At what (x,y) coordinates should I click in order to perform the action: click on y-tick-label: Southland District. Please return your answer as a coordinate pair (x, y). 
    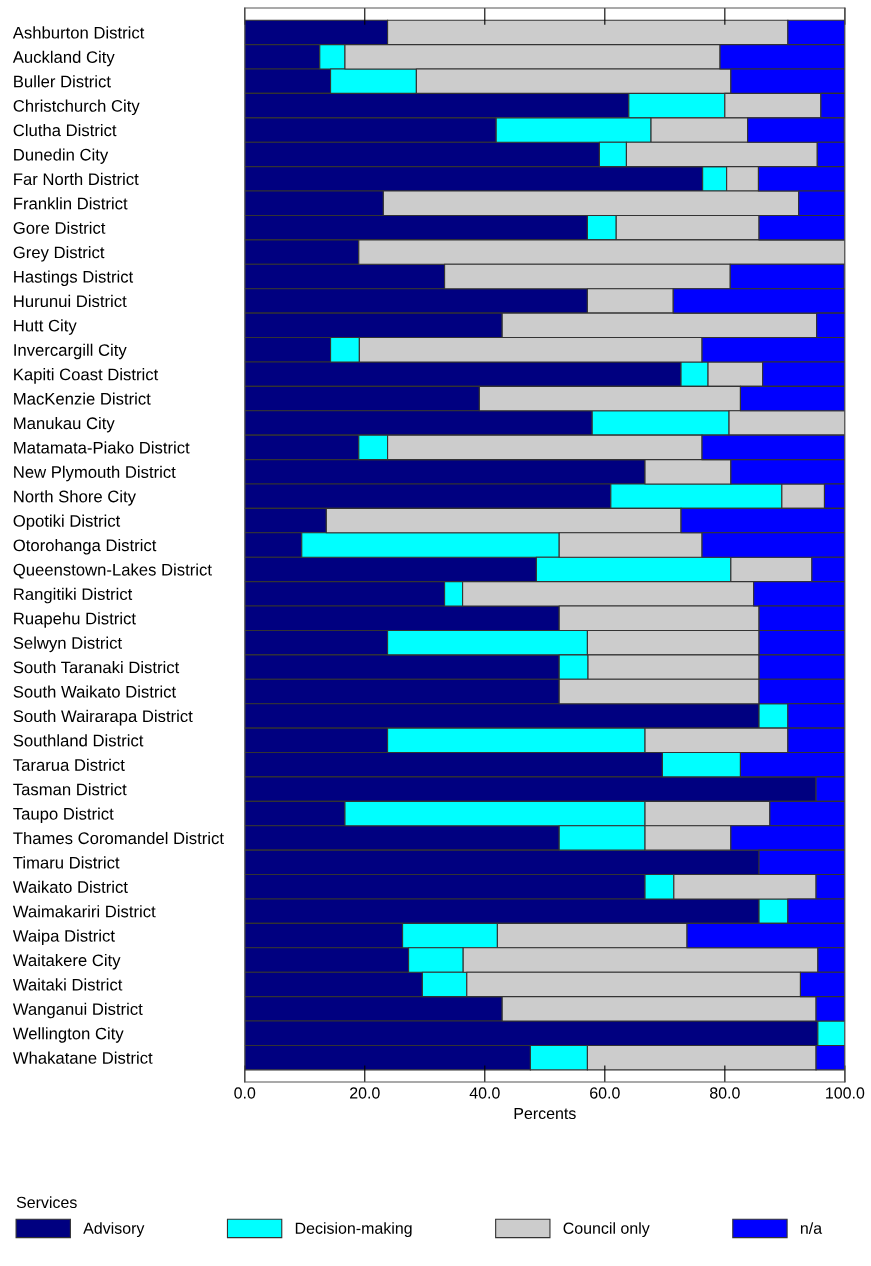
    Looking at the image, I should click on (78, 740).